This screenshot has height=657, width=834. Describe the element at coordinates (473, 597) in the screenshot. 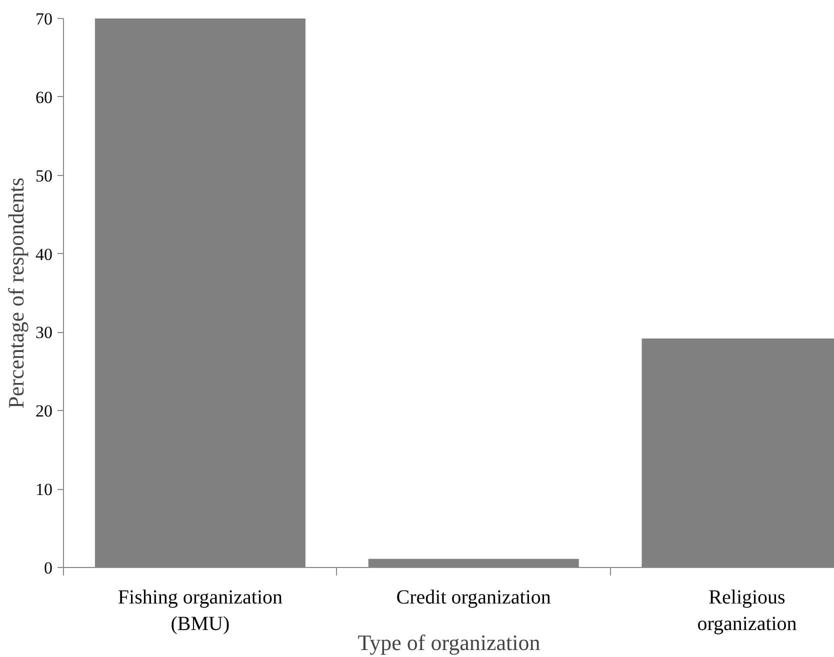

I see `x-tick-label: Credit organization` at that location.